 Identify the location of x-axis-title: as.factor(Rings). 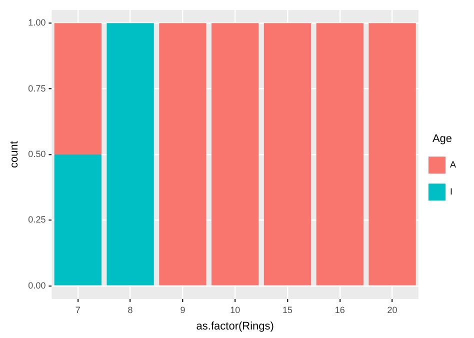
(235, 326).